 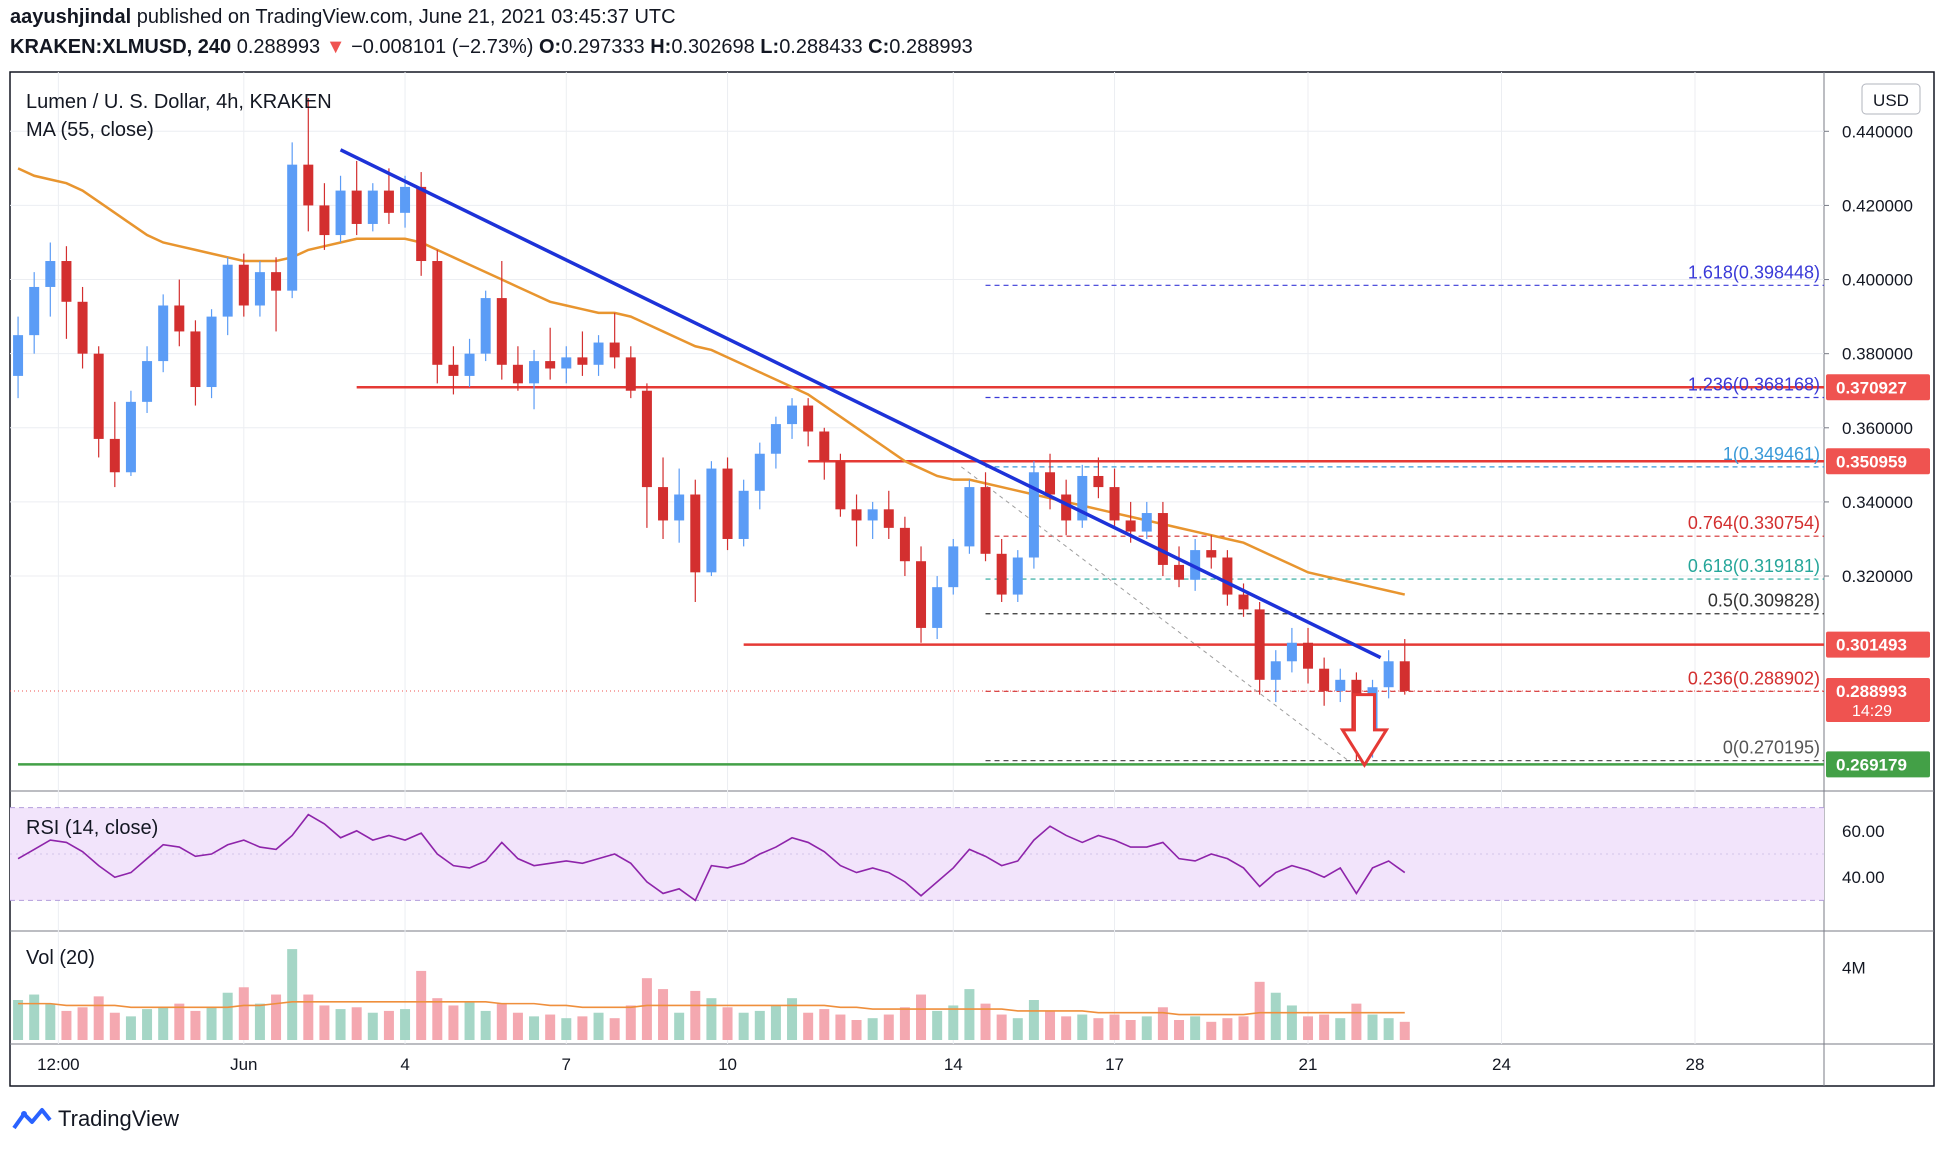 What do you see at coordinates (92, 828) in the screenshot?
I see `rsi-legend: RSI (14, close)` at bounding box center [92, 828].